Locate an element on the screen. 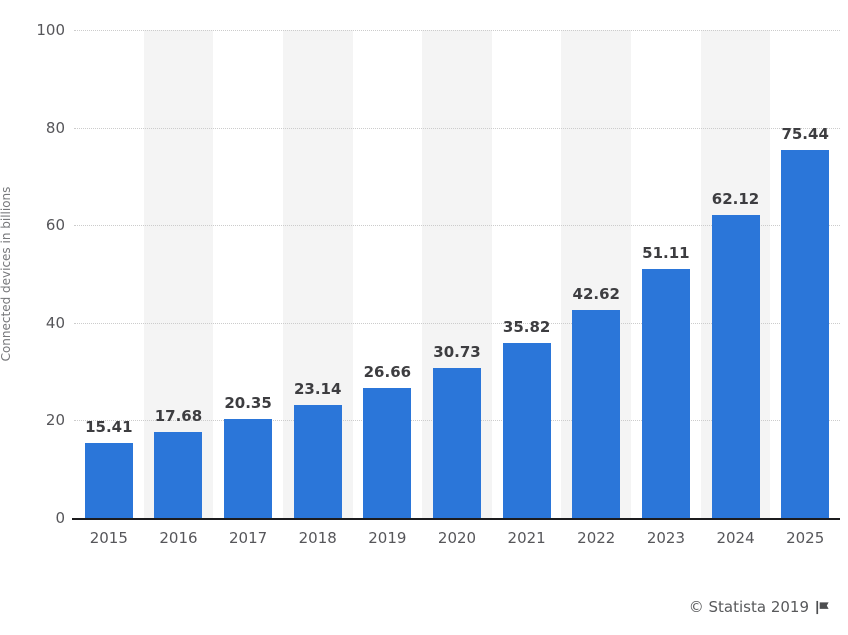 Image resolution: width=848 pixels, height=635 pixels. x-axis-tick-label: 2016 is located at coordinates (178, 538).